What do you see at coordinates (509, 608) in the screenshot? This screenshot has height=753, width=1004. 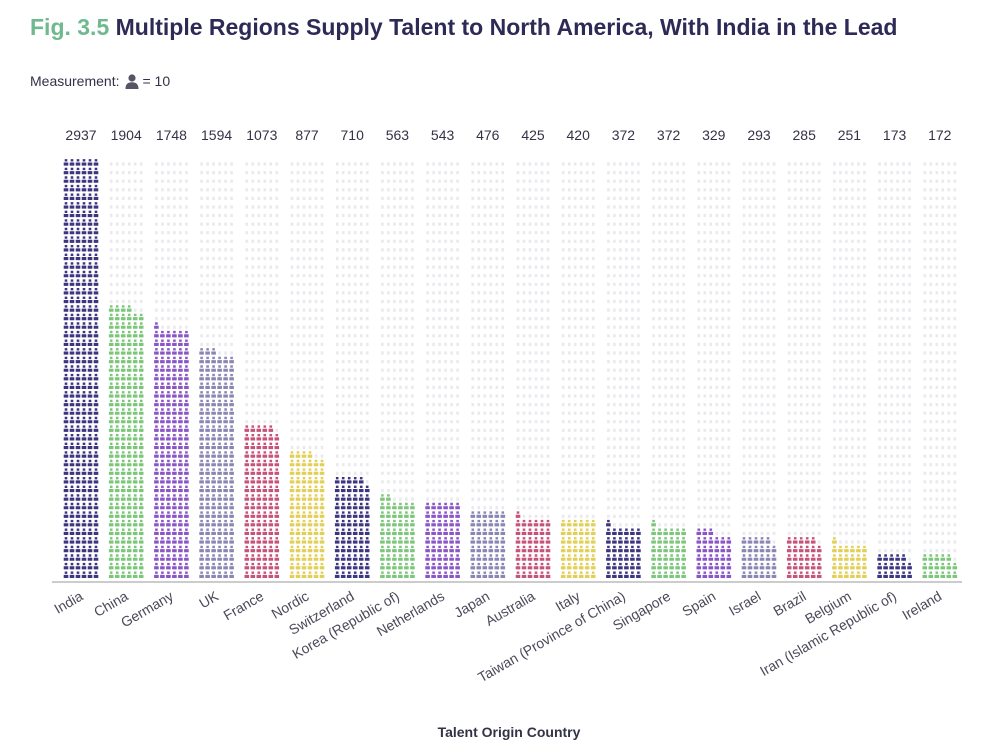 I see `category-label: Australia` at bounding box center [509, 608].